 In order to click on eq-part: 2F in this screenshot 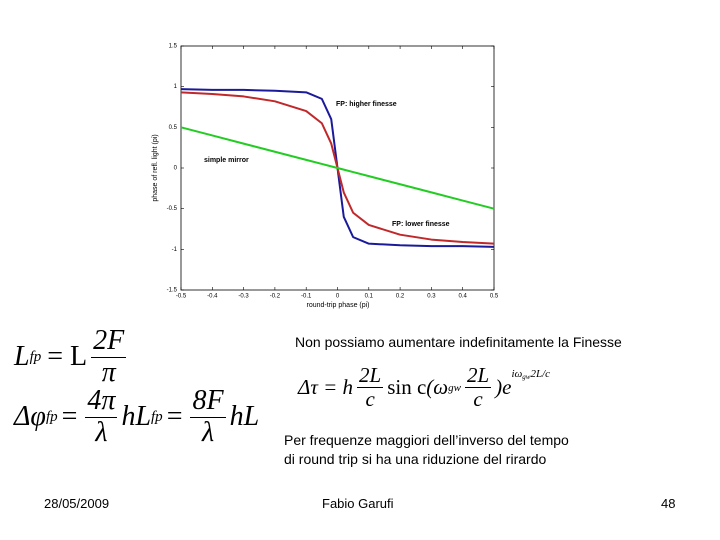, I will do `click(109, 341)`.